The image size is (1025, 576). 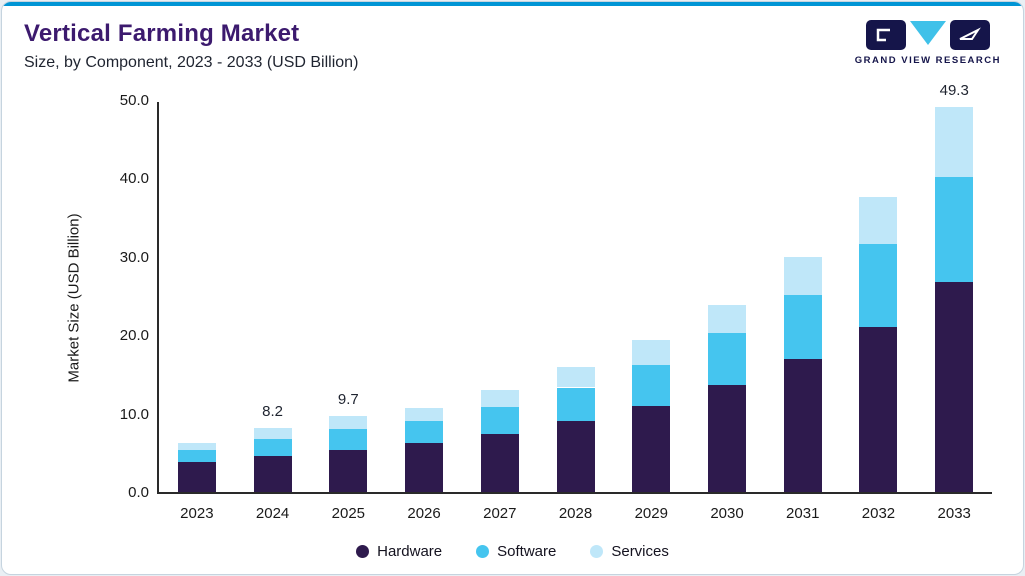 I want to click on x-axis-label: 2026, so click(x=424, y=513).